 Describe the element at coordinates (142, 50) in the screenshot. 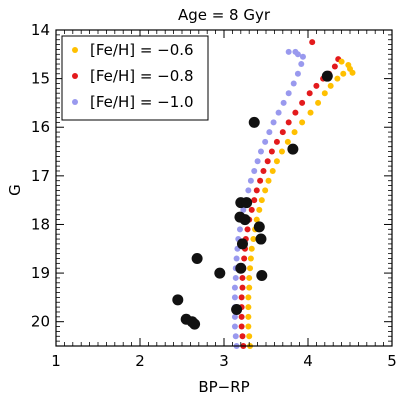

I see `legend-entry-label: [Fe/H] = −0.6` at that location.